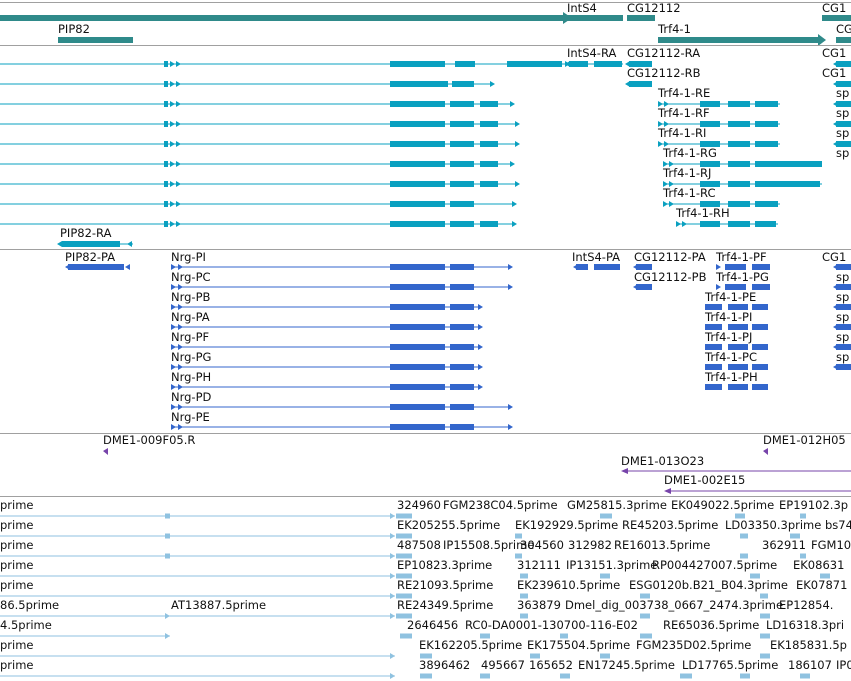 The height and width of the screenshot is (681, 851). What do you see at coordinates (26, 625) in the screenshot?
I see `est-label: 4.5prime` at bounding box center [26, 625].